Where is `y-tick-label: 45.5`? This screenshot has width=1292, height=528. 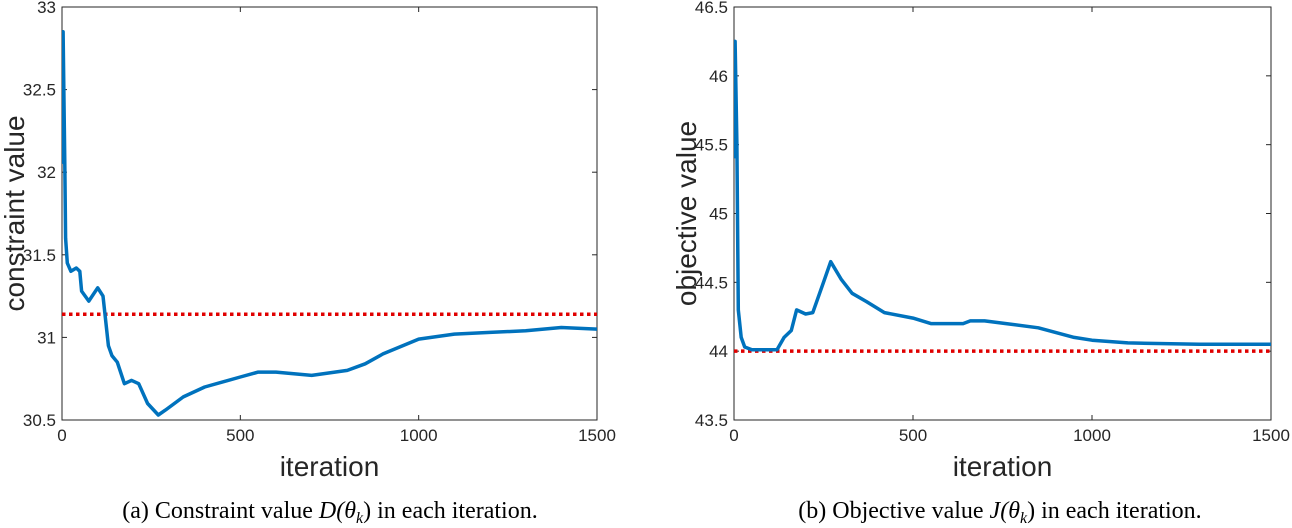
y-tick-label: 45.5 is located at coordinates (711, 145).